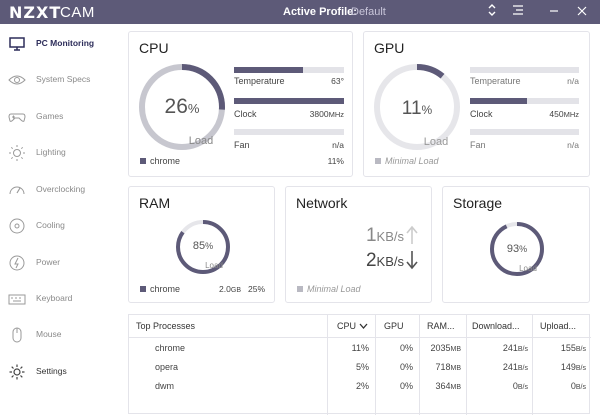  I want to click on ram-load-gauge, so click(203, 247).